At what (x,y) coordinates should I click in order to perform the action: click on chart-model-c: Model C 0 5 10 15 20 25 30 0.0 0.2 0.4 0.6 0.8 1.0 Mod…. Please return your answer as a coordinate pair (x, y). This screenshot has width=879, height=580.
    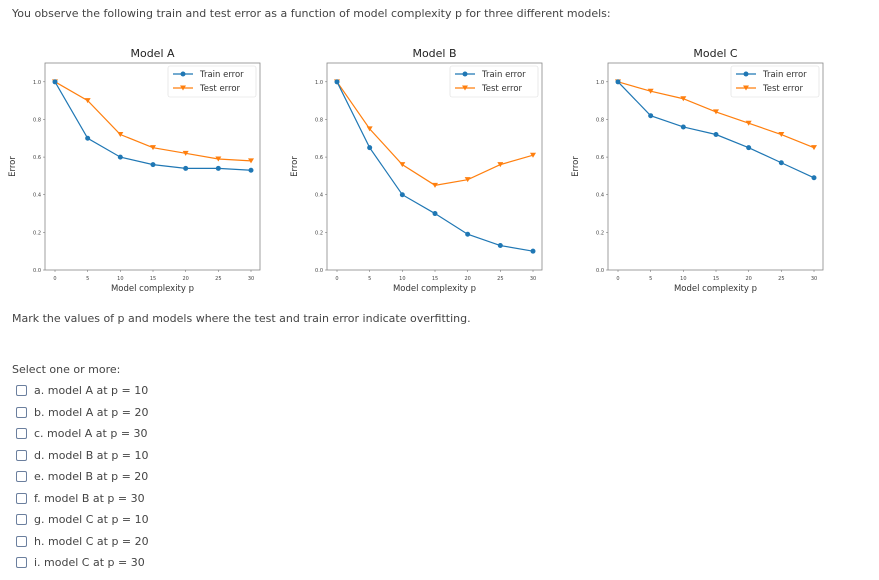
    Looking at the image, I should click on (708, 171).